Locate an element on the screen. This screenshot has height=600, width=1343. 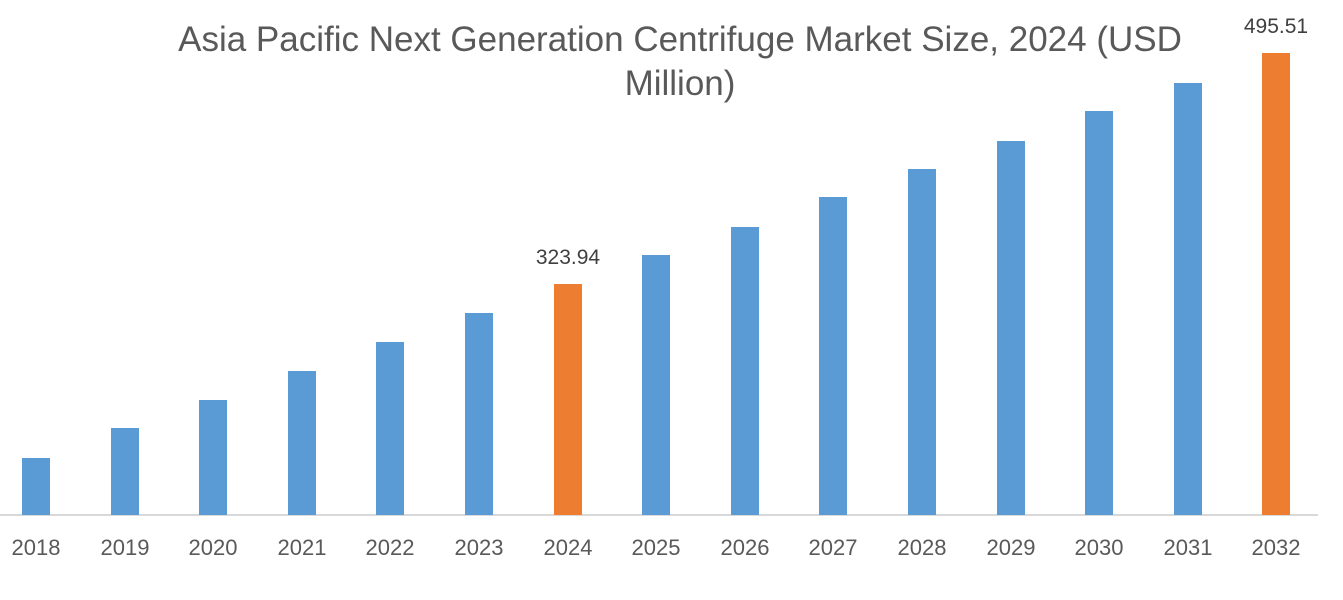
x-tick-label: 2020 is located at coordinates (213, 547).